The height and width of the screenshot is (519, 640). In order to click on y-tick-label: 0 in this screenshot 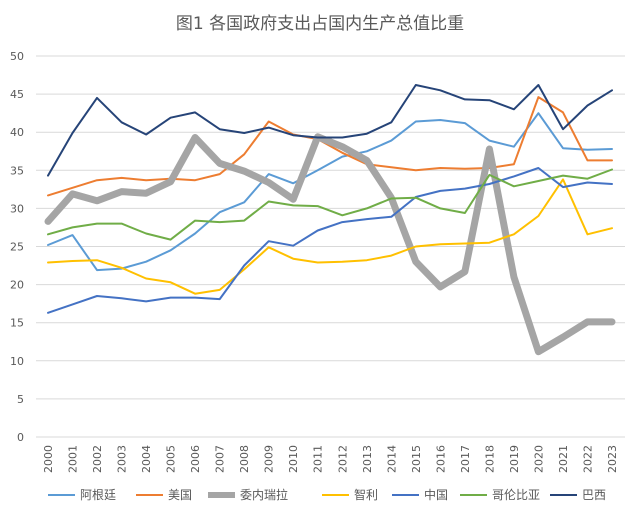, I will do `click(20, 437)`.